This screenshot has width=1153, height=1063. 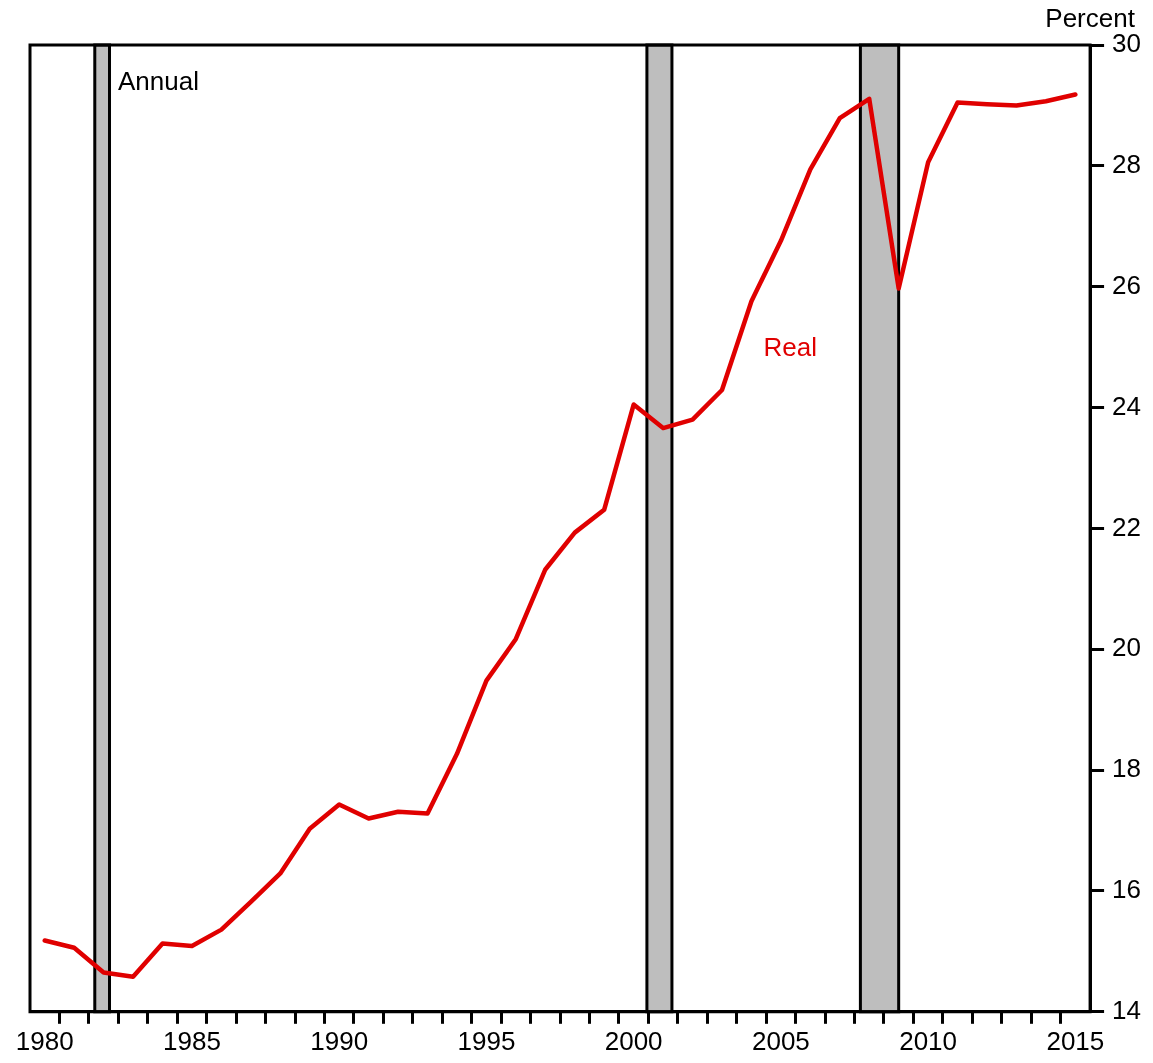 What do you see at coordinates (1075, 1040) in the screenshot?
I see `x-tick-label: 2015` at bounding box center [1075, 1040].